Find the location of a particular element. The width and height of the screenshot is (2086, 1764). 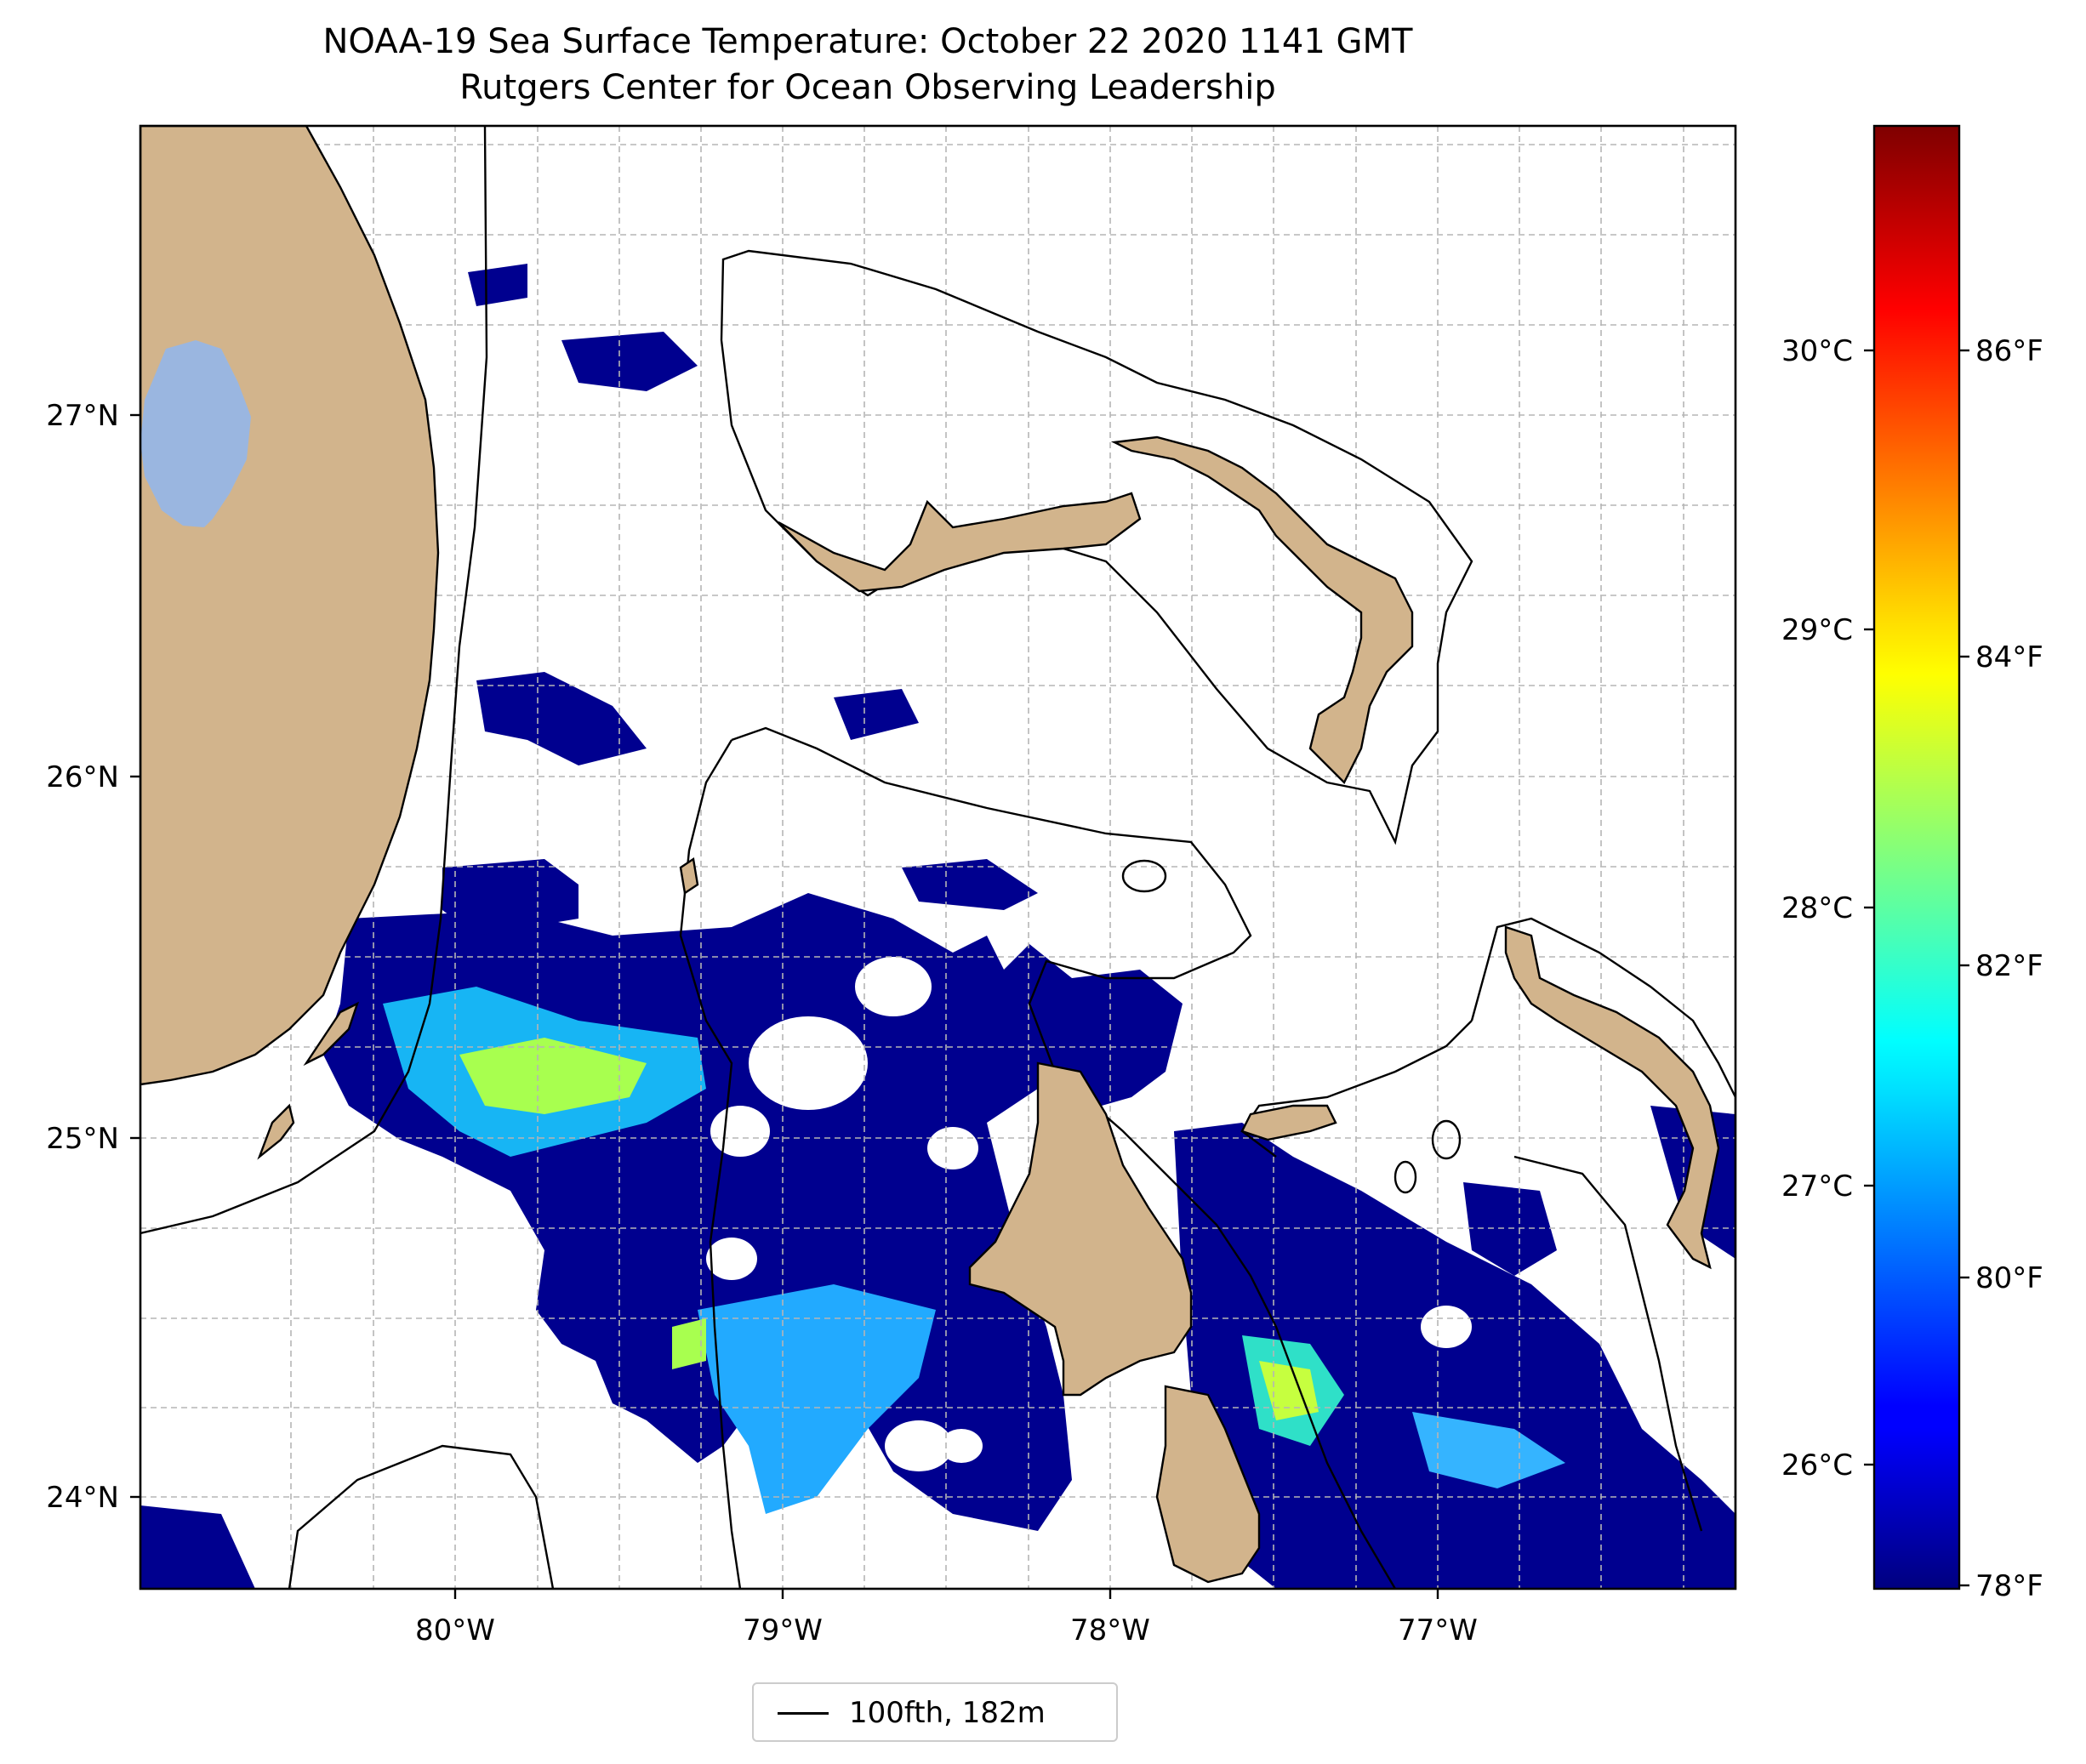

colorbar is located at coordinates (1917, 857).